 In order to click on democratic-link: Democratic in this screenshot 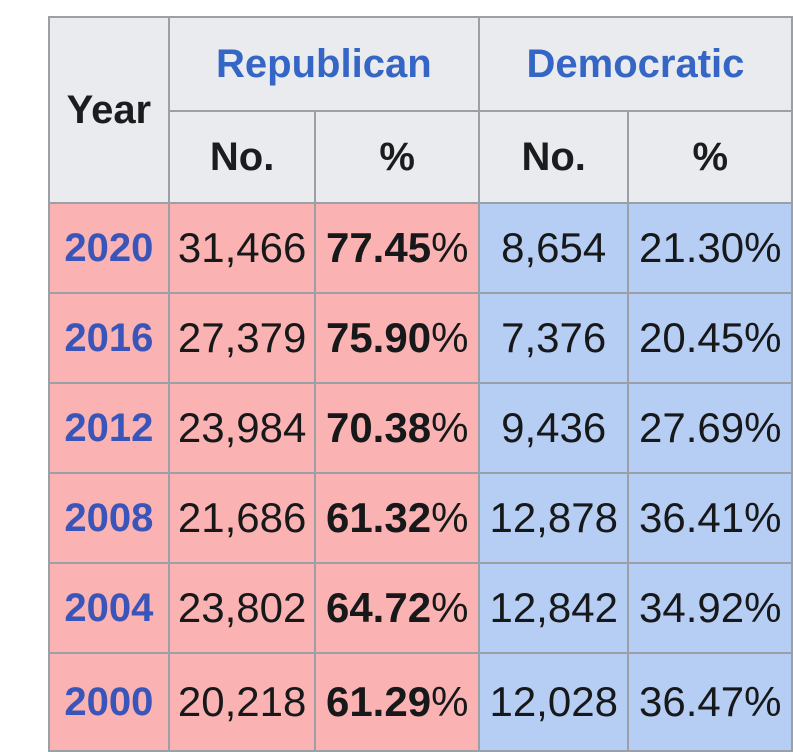, I will do `click(635, 63)`.